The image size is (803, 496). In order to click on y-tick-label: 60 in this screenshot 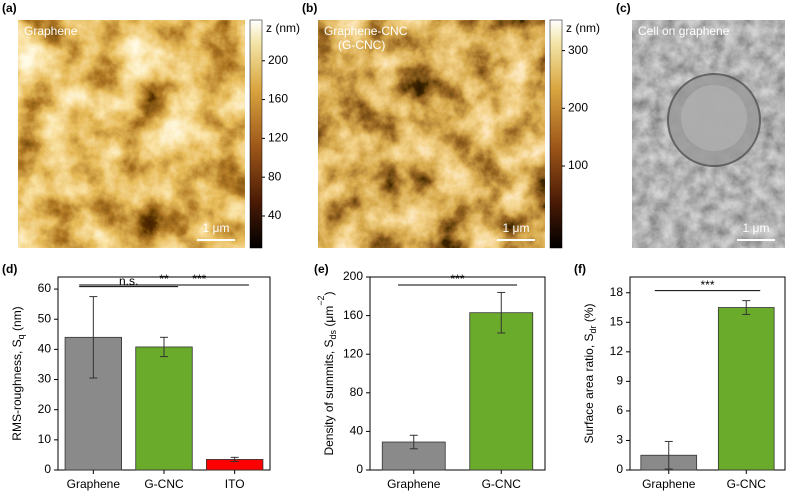, I will do `click(45, 288)`.